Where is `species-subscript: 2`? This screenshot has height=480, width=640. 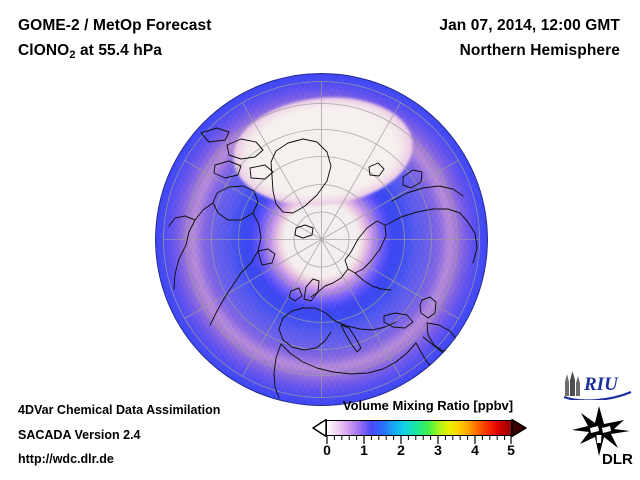
species-subscript: 2 is located at coordinates (72, 55).